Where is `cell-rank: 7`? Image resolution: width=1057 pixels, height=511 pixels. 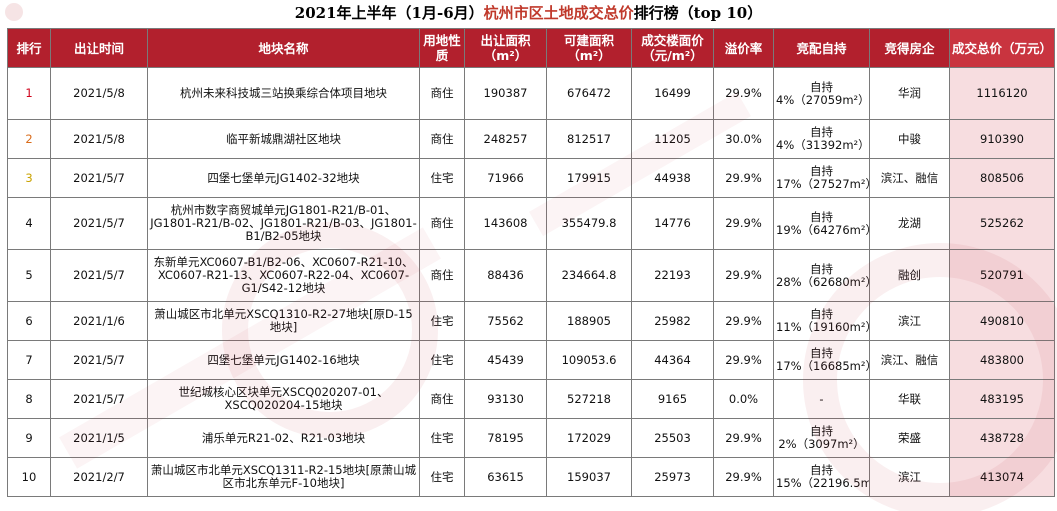 cell-rank: 7 is located at coordinates (29, 360).